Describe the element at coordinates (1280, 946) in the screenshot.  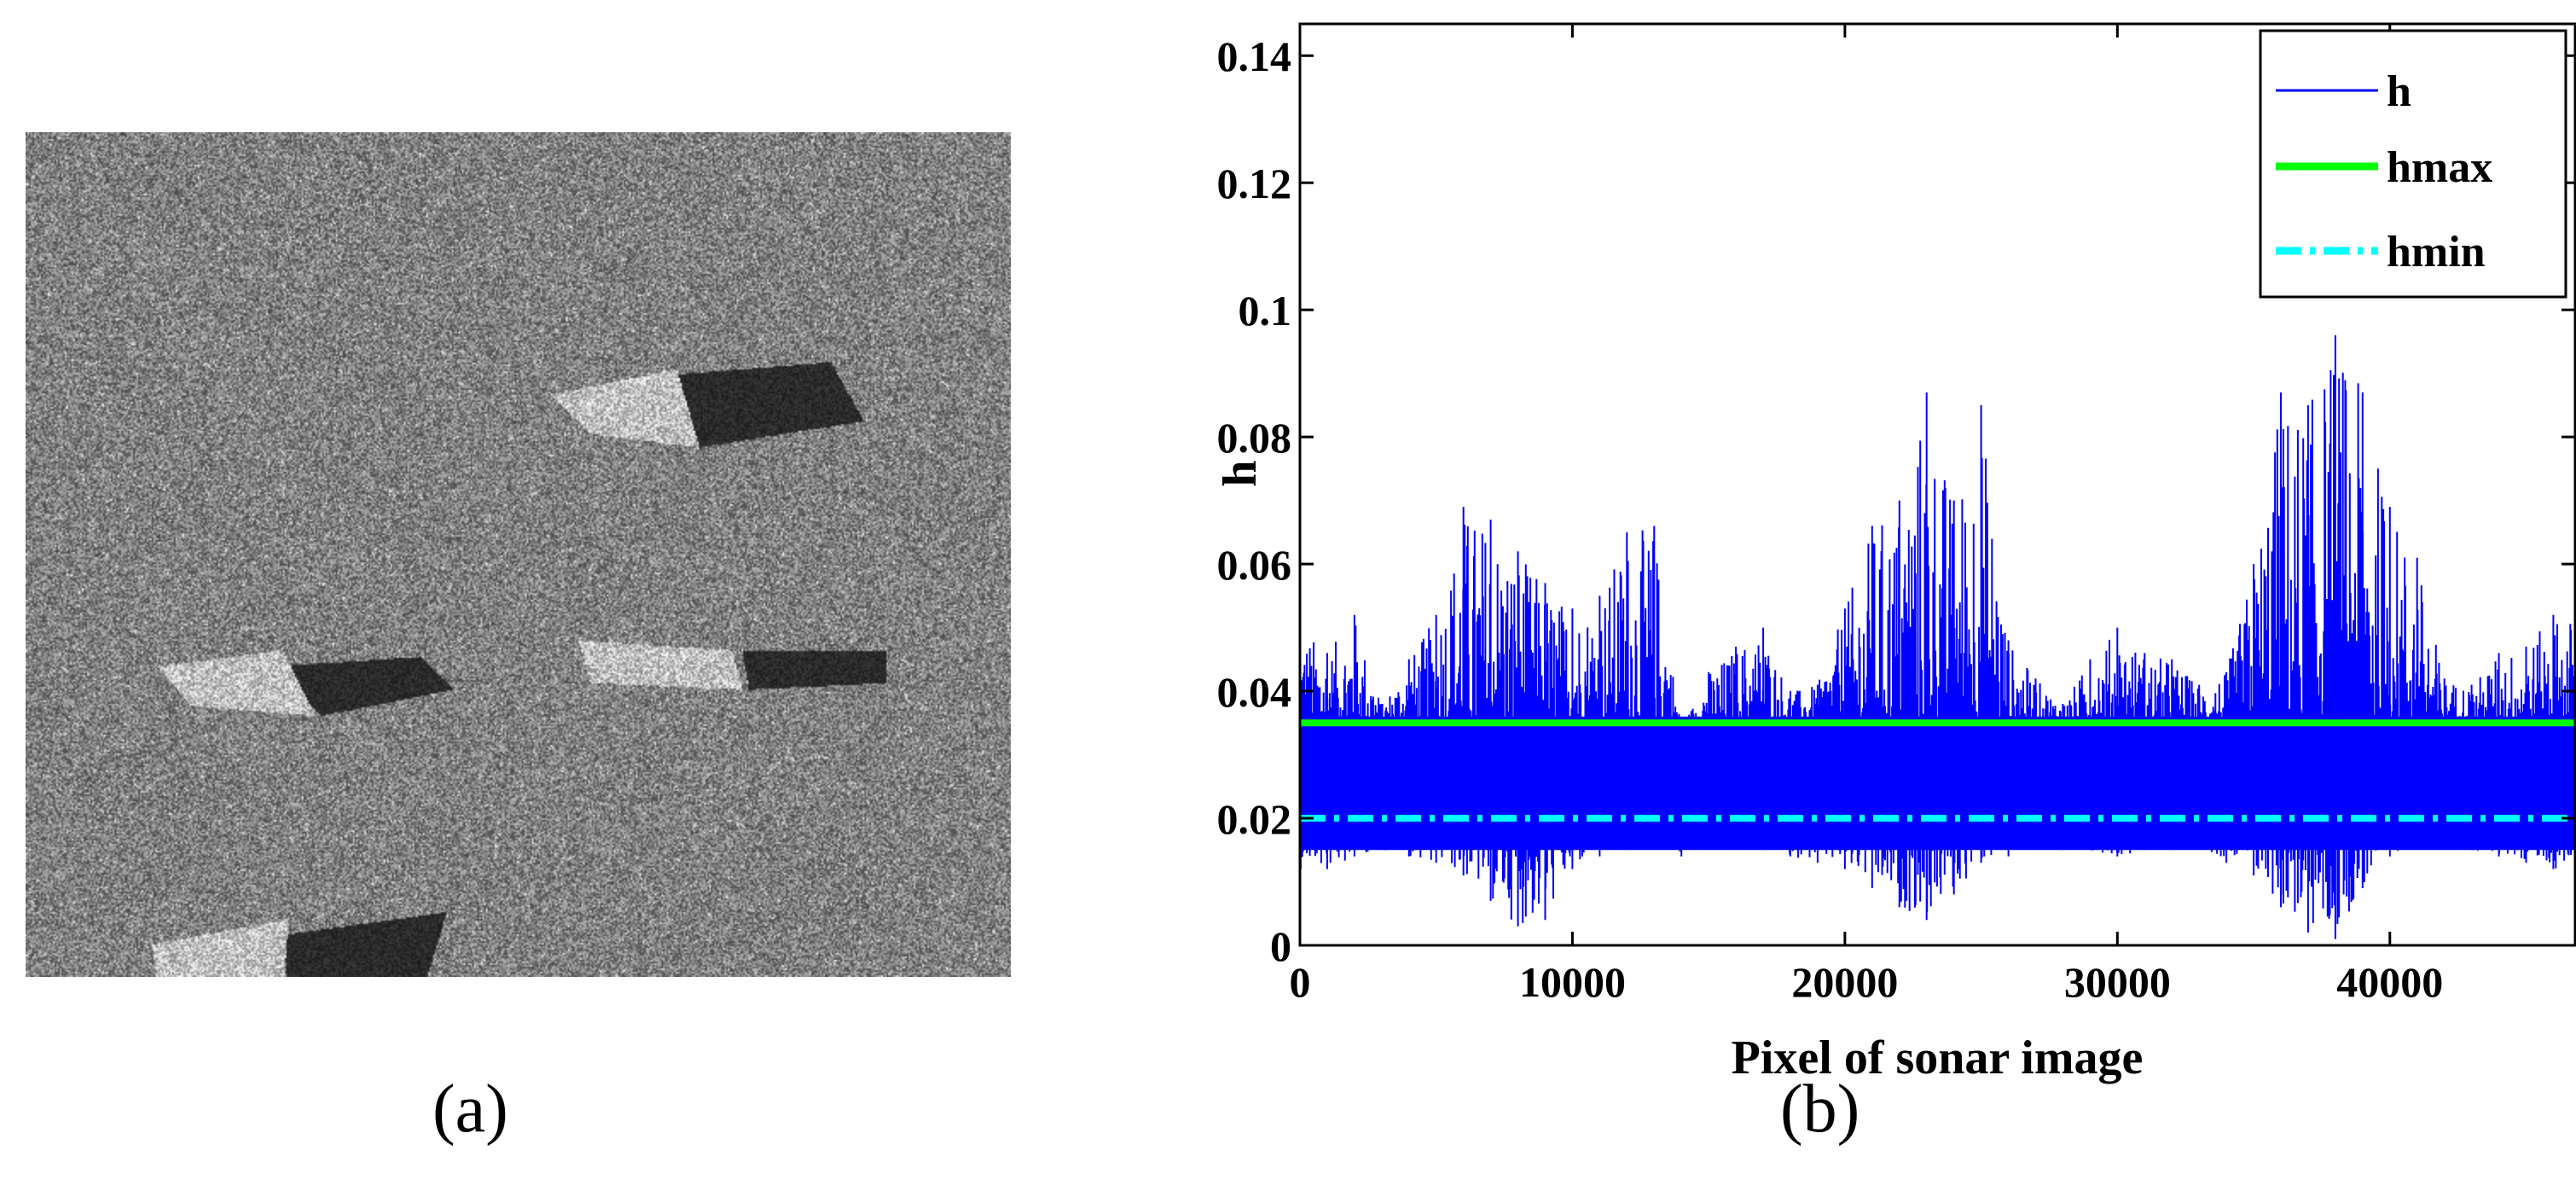
I see `y-tick-label: 0` at that location.